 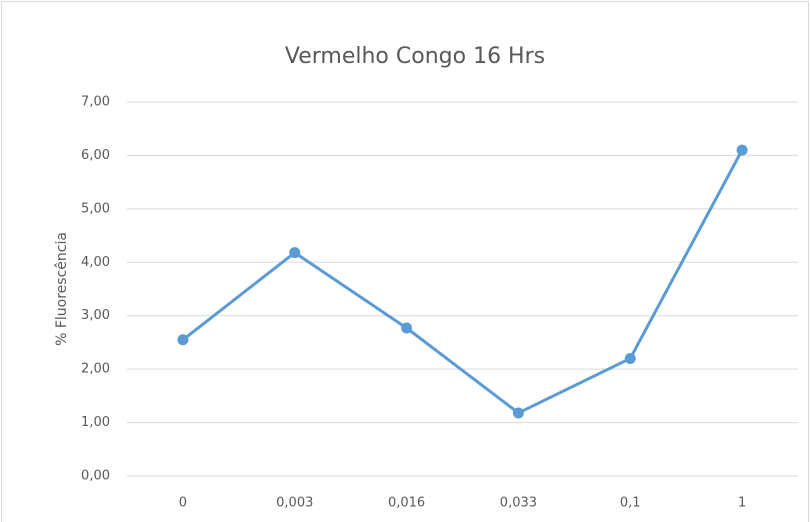 I want to click on x-tick-label: 0,003, so click(x=294, y=503).